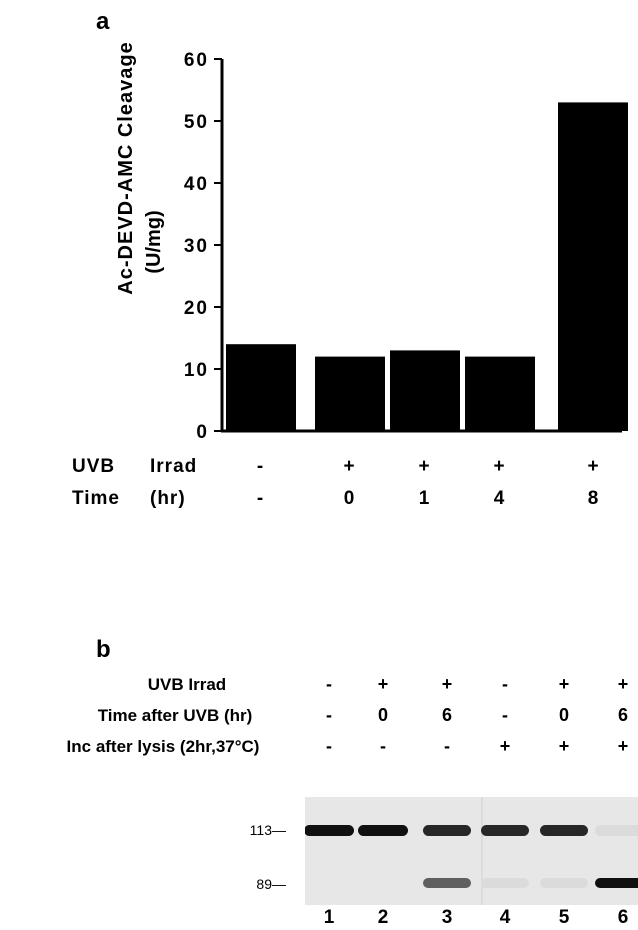  What do you see at coordinates (94, 466) in the screenshot?
I see `uvb-label-1: UVB` at bounding box center [94, 466].